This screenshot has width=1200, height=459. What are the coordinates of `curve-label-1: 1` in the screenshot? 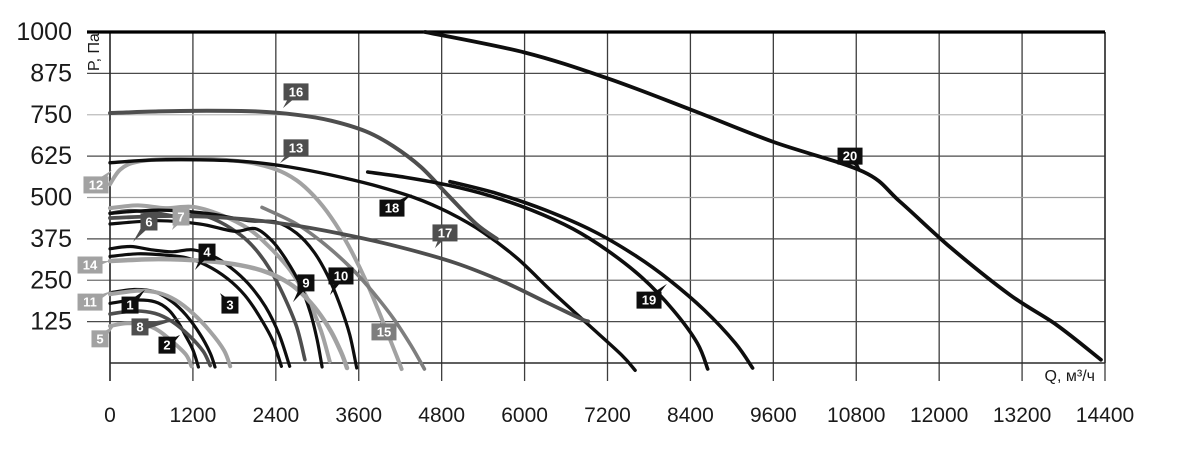 It's located at (129, 305).